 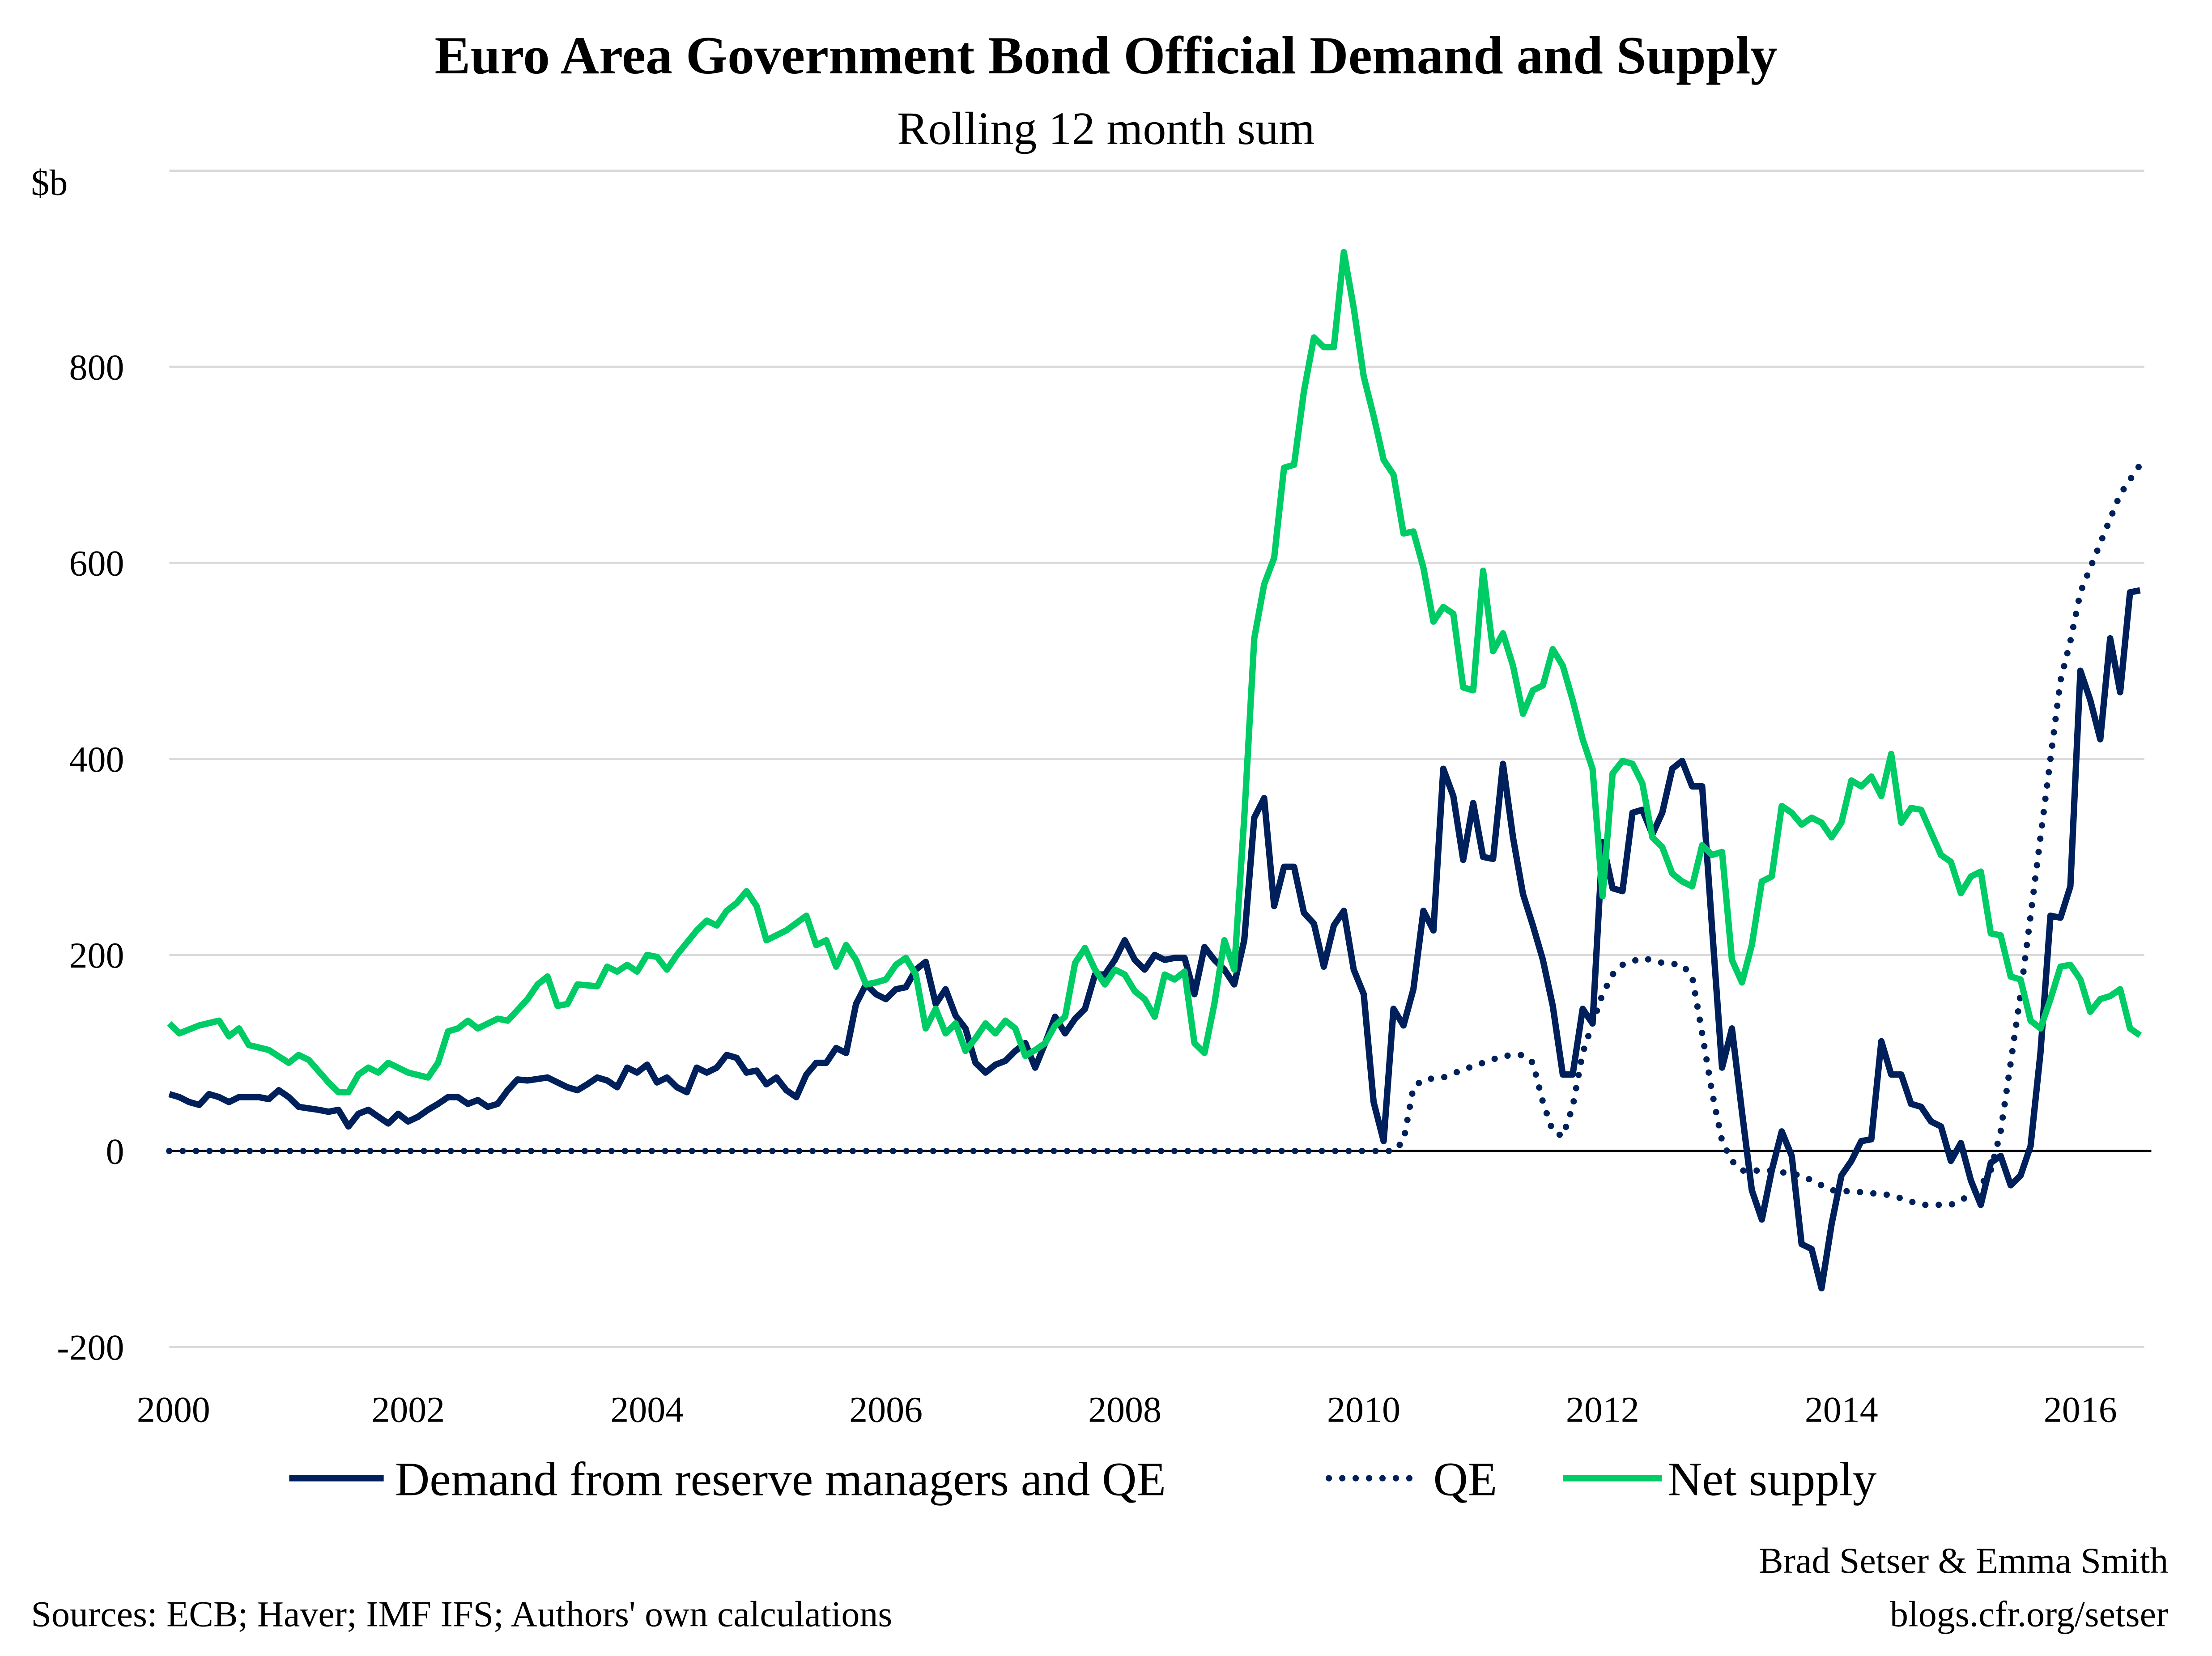 What do you see at coordinates (1841, 1409) in the screenshot?
I see `x-tick-label: 2014` at bounding box center [1841, 1409].